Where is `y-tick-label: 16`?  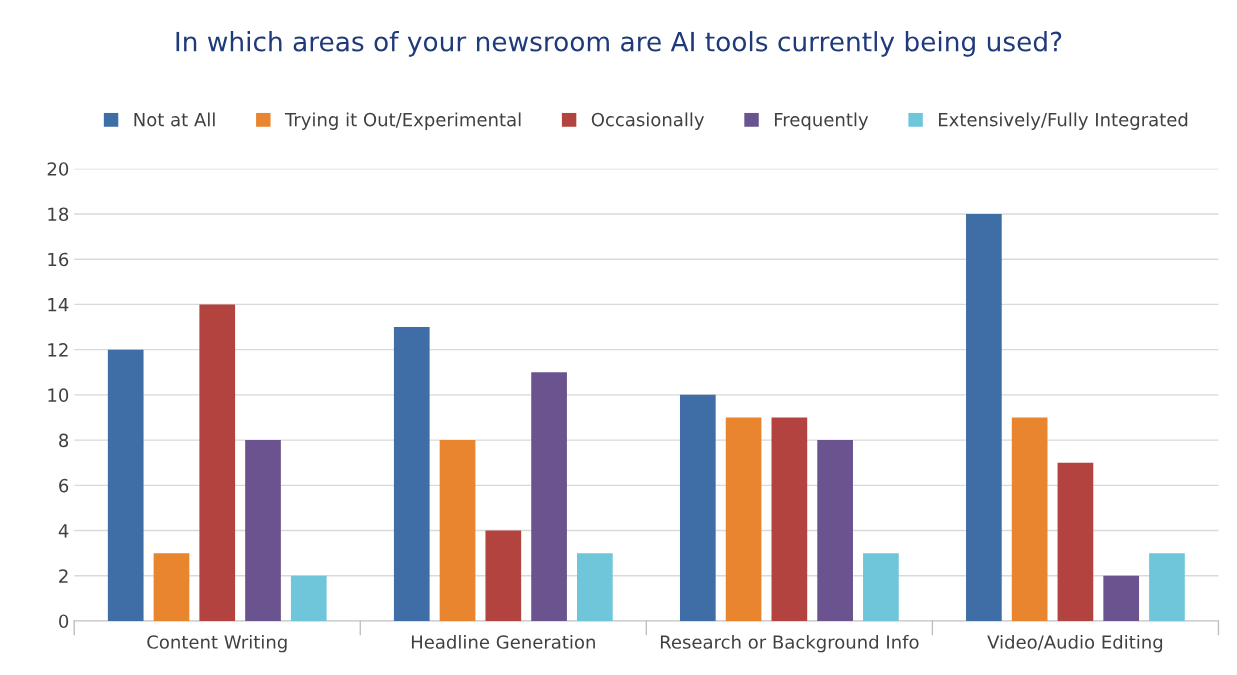
y-tick-label: 16 is located at coordinates (58, 259).